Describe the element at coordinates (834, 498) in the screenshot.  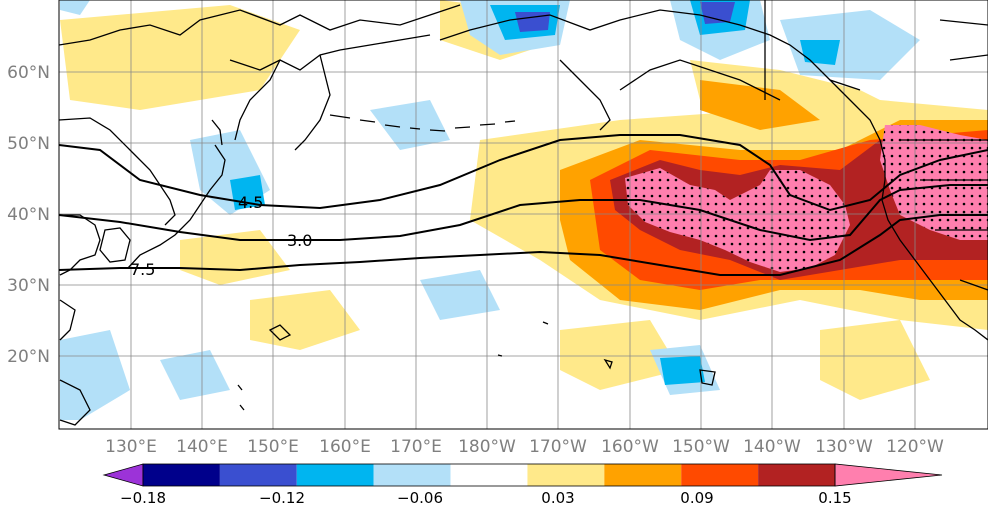
I see `colorbar-tick-0-15: 0.15` at that location.